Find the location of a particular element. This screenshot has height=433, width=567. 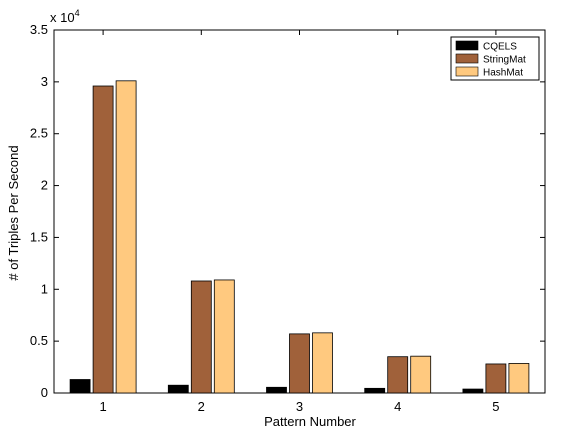

x-tick-label: 1 is located at coordinates (102, 406).